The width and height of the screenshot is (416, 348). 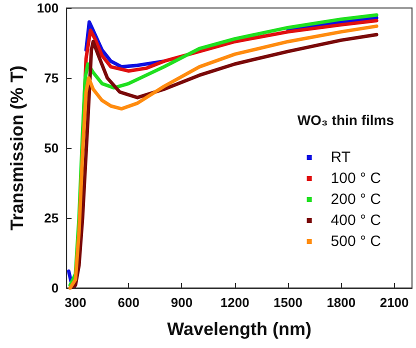 I want to click on x-tick-label: 2100, so click(x=394, y=302).